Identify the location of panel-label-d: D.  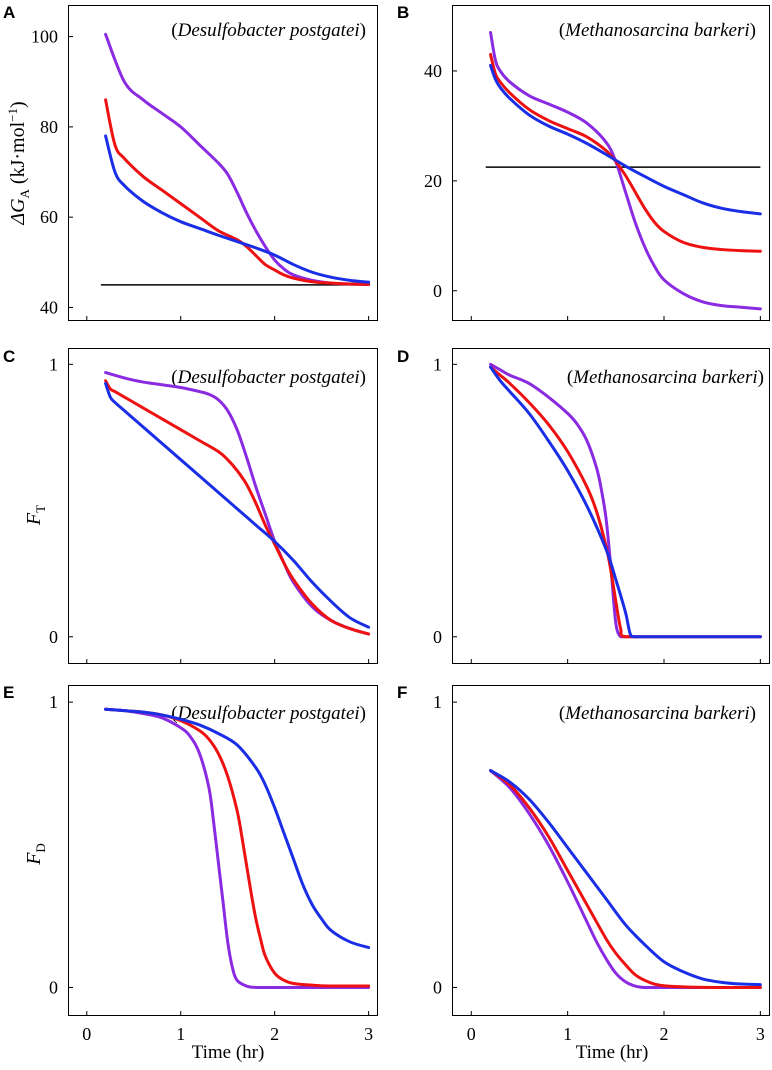
(403, 356).